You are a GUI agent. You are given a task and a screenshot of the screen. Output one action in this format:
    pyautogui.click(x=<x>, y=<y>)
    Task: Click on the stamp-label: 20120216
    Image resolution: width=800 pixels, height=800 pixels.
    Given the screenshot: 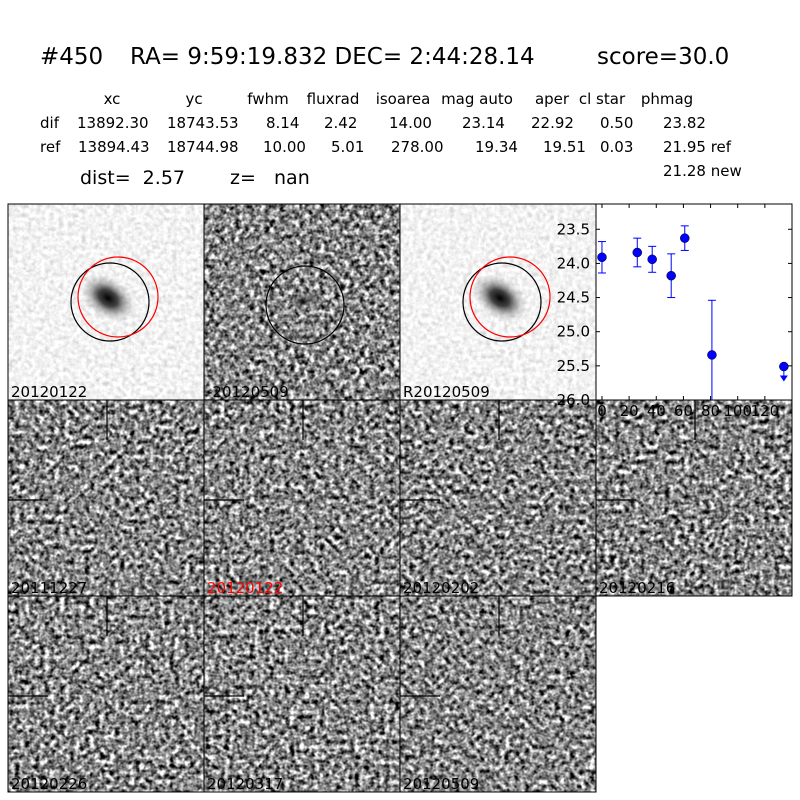 What is the action you would take?
    pyautogui.click(x=637, y=588)
    